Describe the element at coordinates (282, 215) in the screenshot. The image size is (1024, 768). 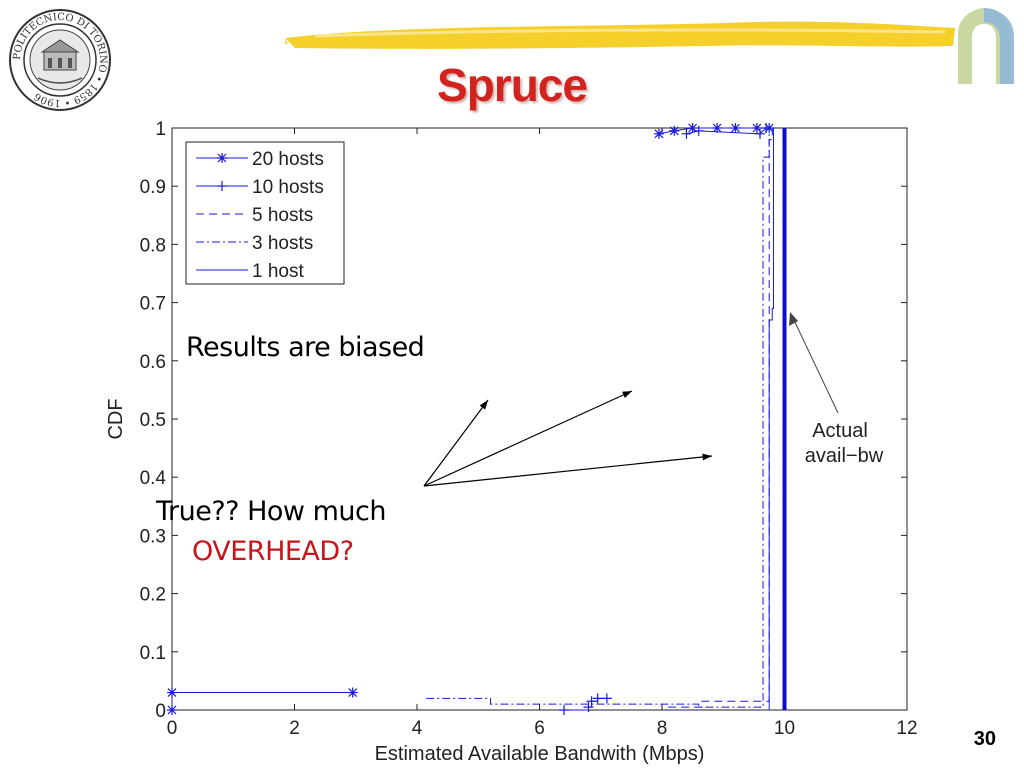
I see `legend-label-2: 5 hosts` at that location.